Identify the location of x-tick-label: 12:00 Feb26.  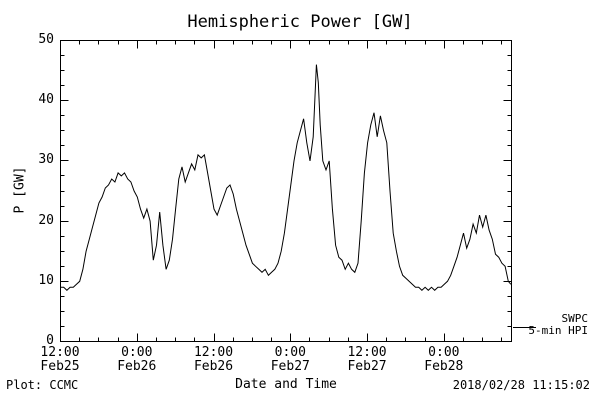
(214, 360).